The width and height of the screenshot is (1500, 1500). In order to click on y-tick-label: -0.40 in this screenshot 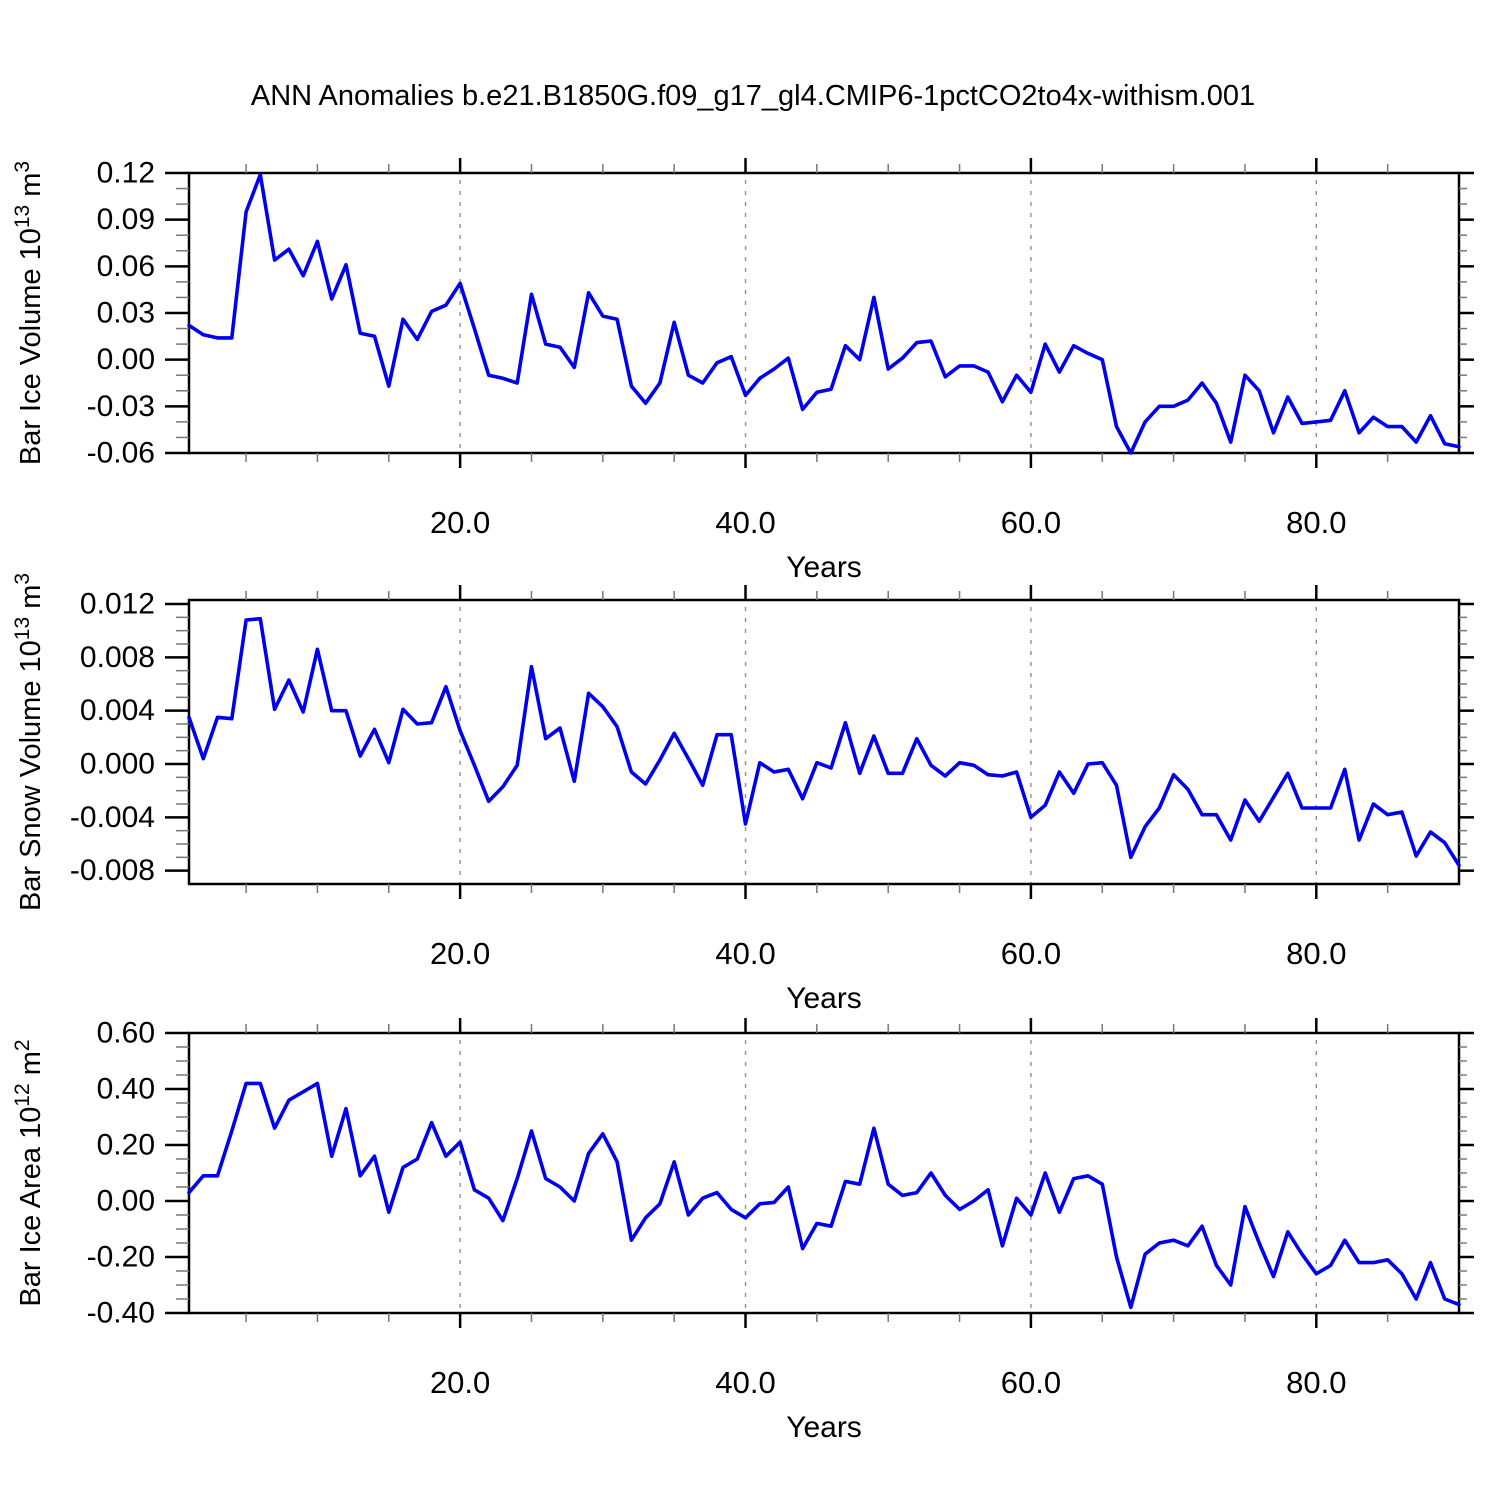, I will do `click(121, 1313)`.